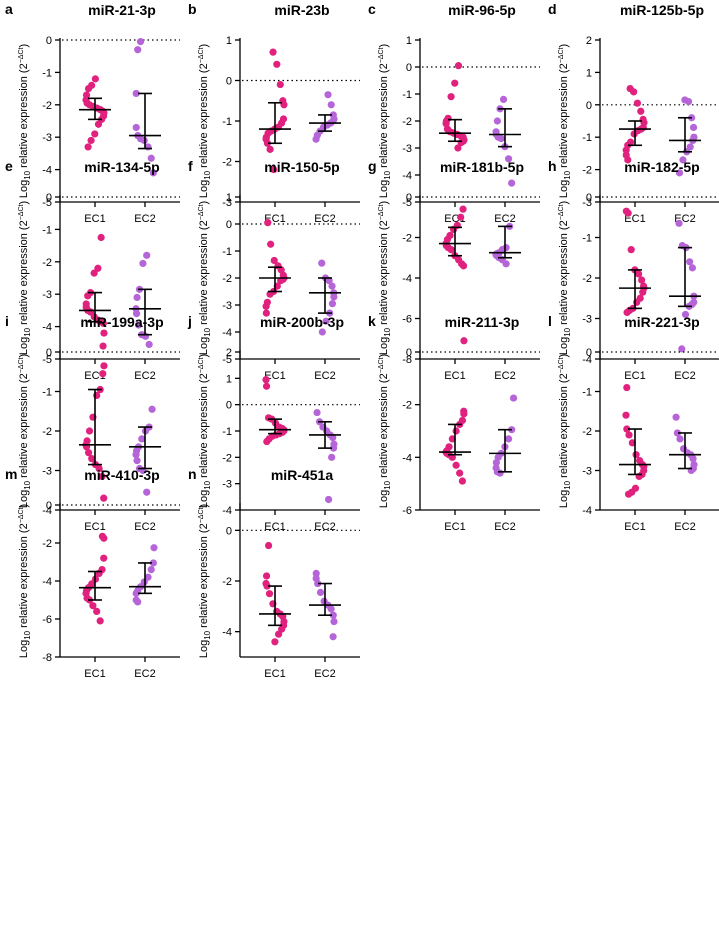  I want to click on panel-letter-n: n, so click(192, 474).